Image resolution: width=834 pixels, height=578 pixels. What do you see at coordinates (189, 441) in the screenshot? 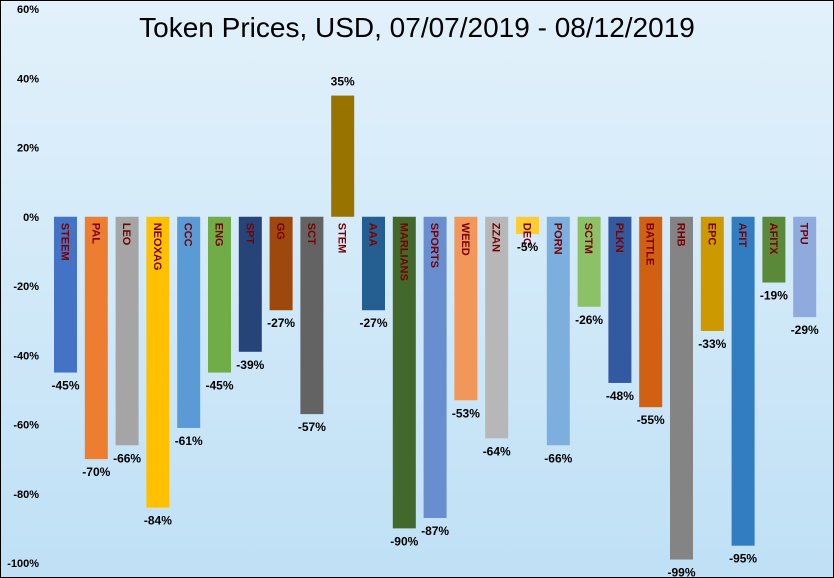
I see `data-label: -61%` at bounding box center [189, 441].